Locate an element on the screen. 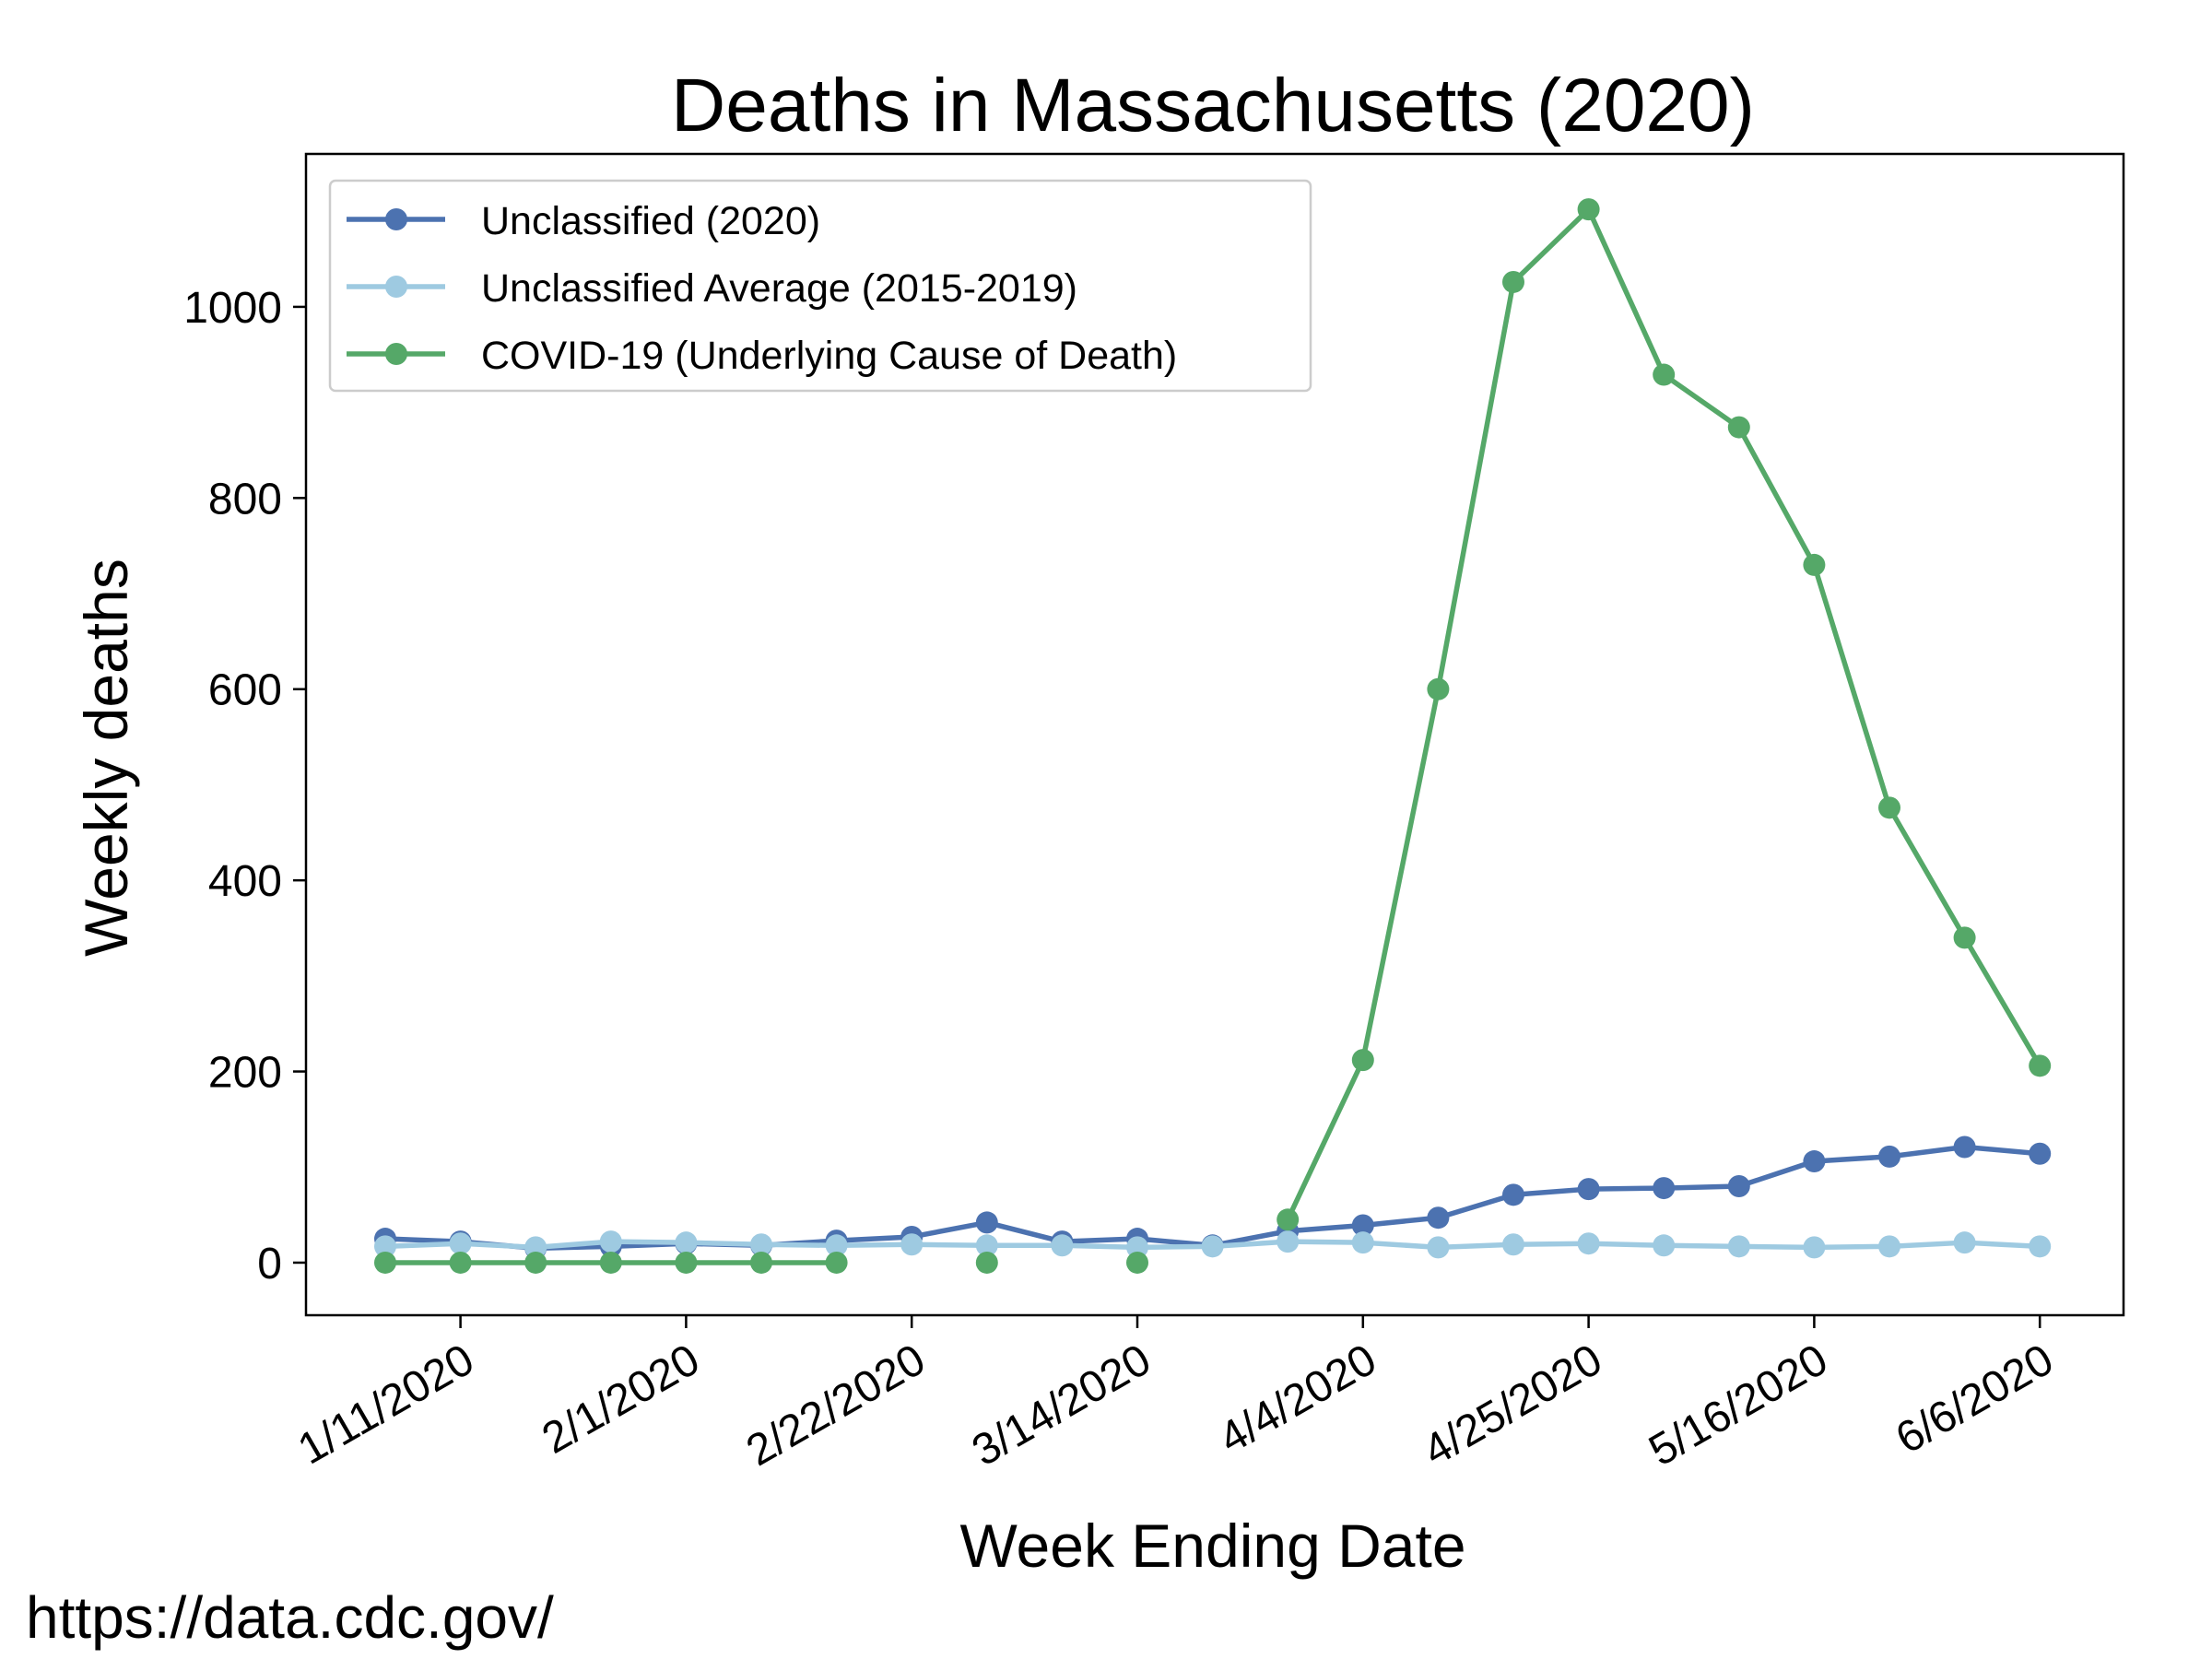  legend-label: Unclassified (2020) is located at coordinates (650, 221).